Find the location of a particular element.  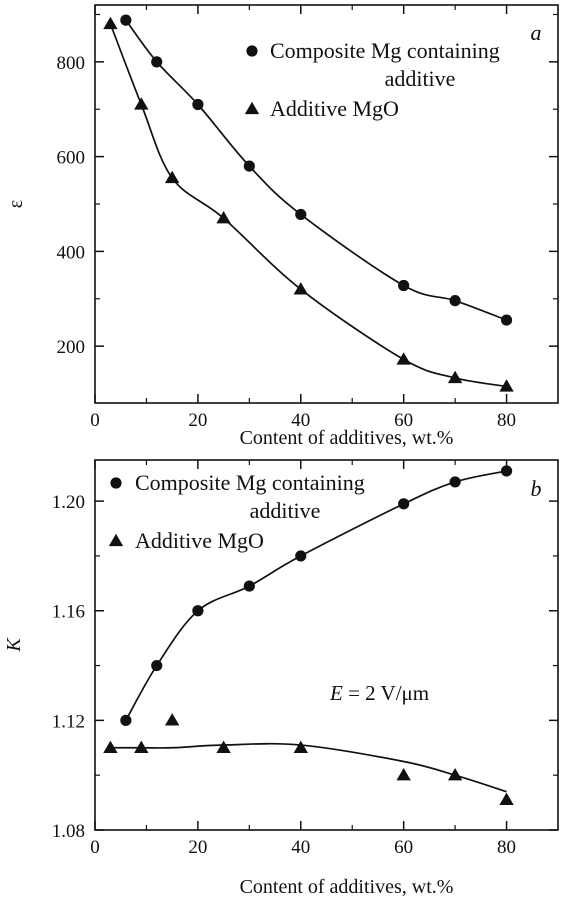

y-tick-label: 1.08 is located at coordinates (68, 831).